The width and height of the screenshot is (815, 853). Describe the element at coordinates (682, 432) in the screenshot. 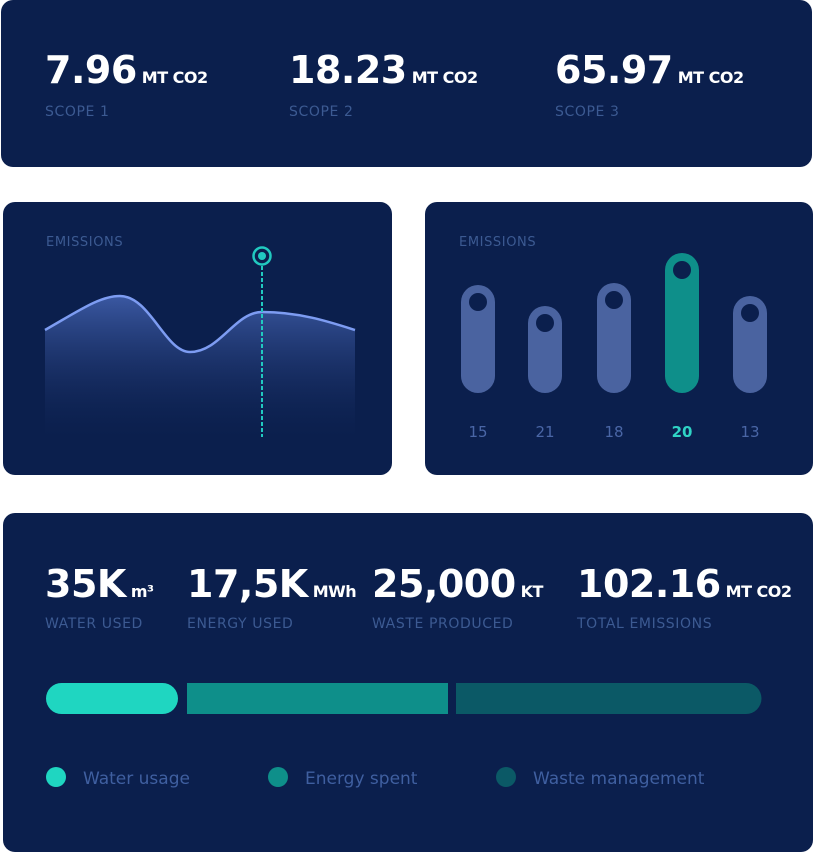

I see `pill-label: 20` at that location.